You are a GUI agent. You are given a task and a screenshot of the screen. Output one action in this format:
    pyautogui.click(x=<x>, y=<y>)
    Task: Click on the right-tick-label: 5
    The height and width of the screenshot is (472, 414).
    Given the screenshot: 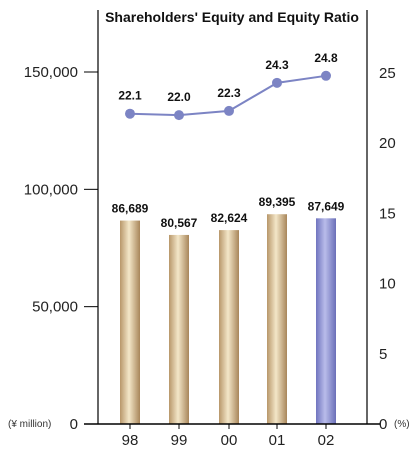 What is the action you would take?
    pyautogui.click(x=383, y=354)
    